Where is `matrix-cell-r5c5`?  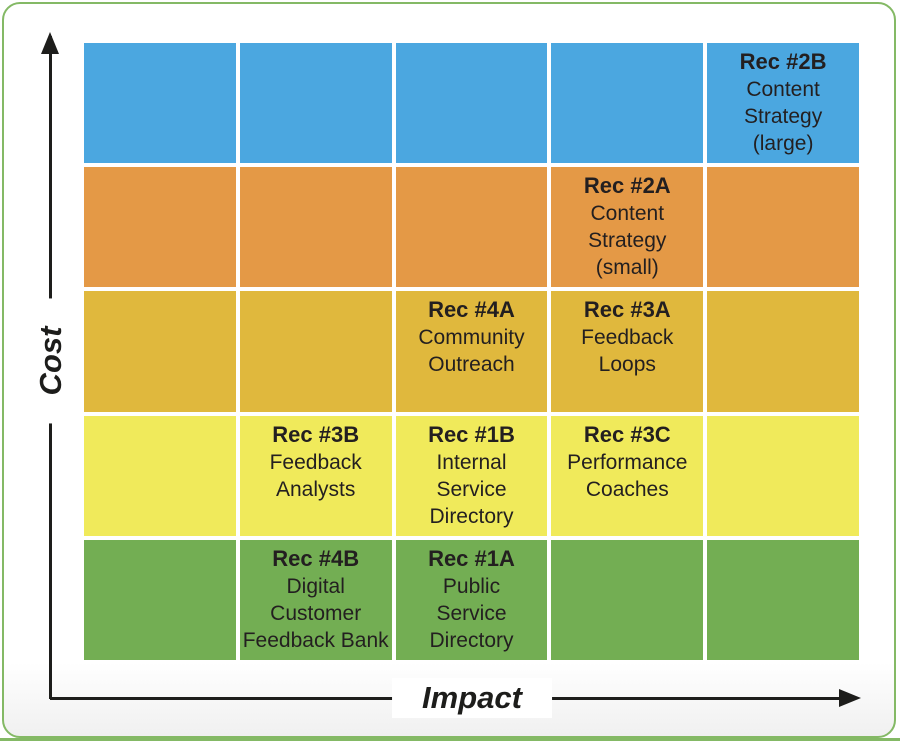 matrix-cell-r5c5 is located at coordinates (783, 599).